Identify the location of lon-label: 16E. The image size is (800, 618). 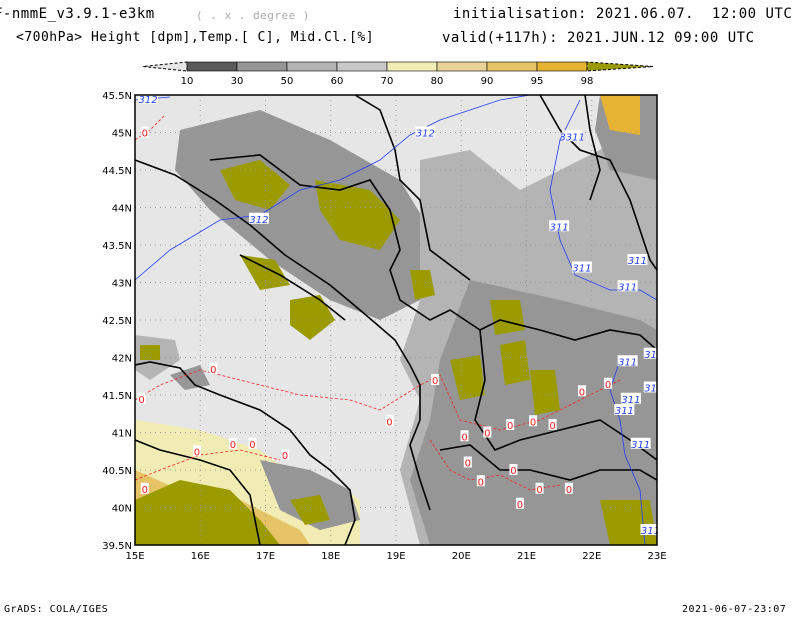
(200, 556).